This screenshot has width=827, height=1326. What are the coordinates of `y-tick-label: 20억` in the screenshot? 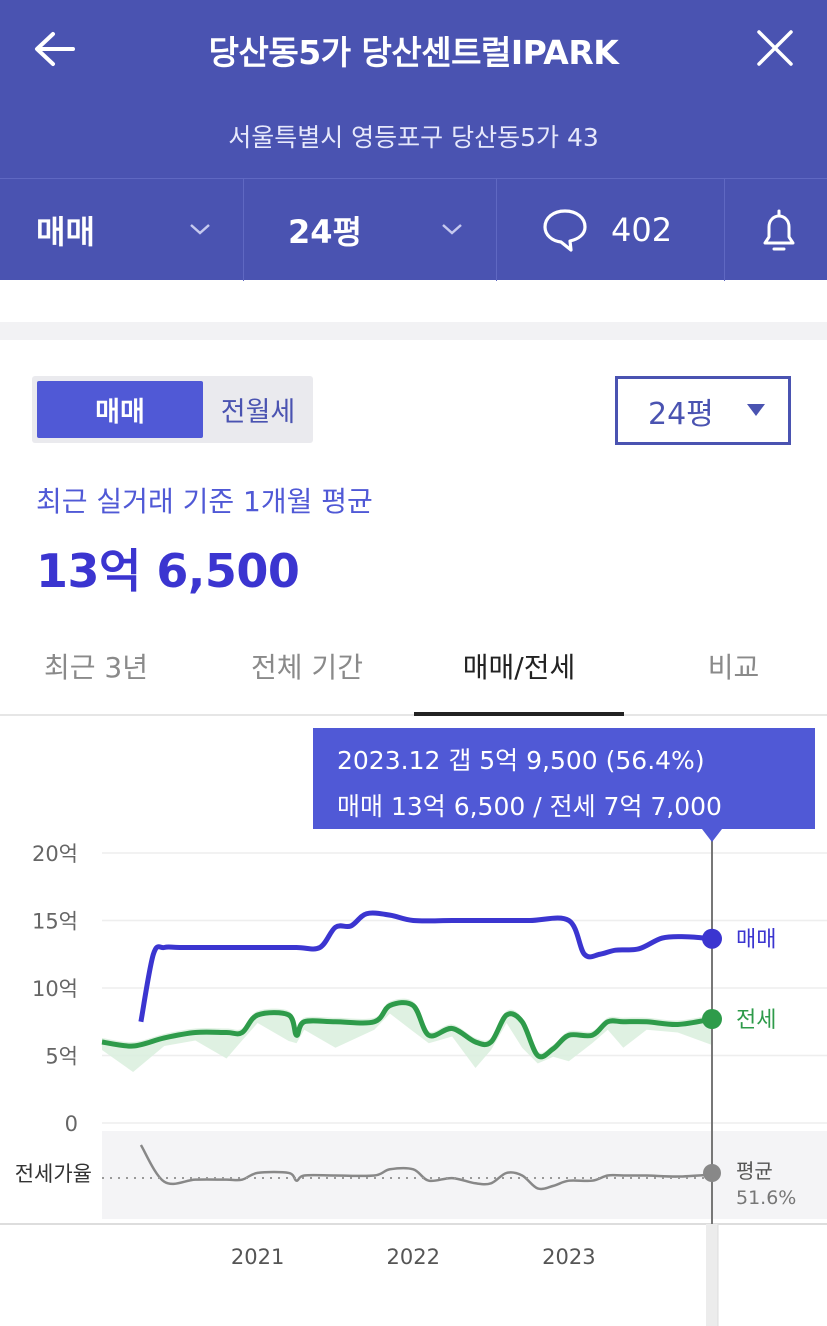 It's located at (55, 854).